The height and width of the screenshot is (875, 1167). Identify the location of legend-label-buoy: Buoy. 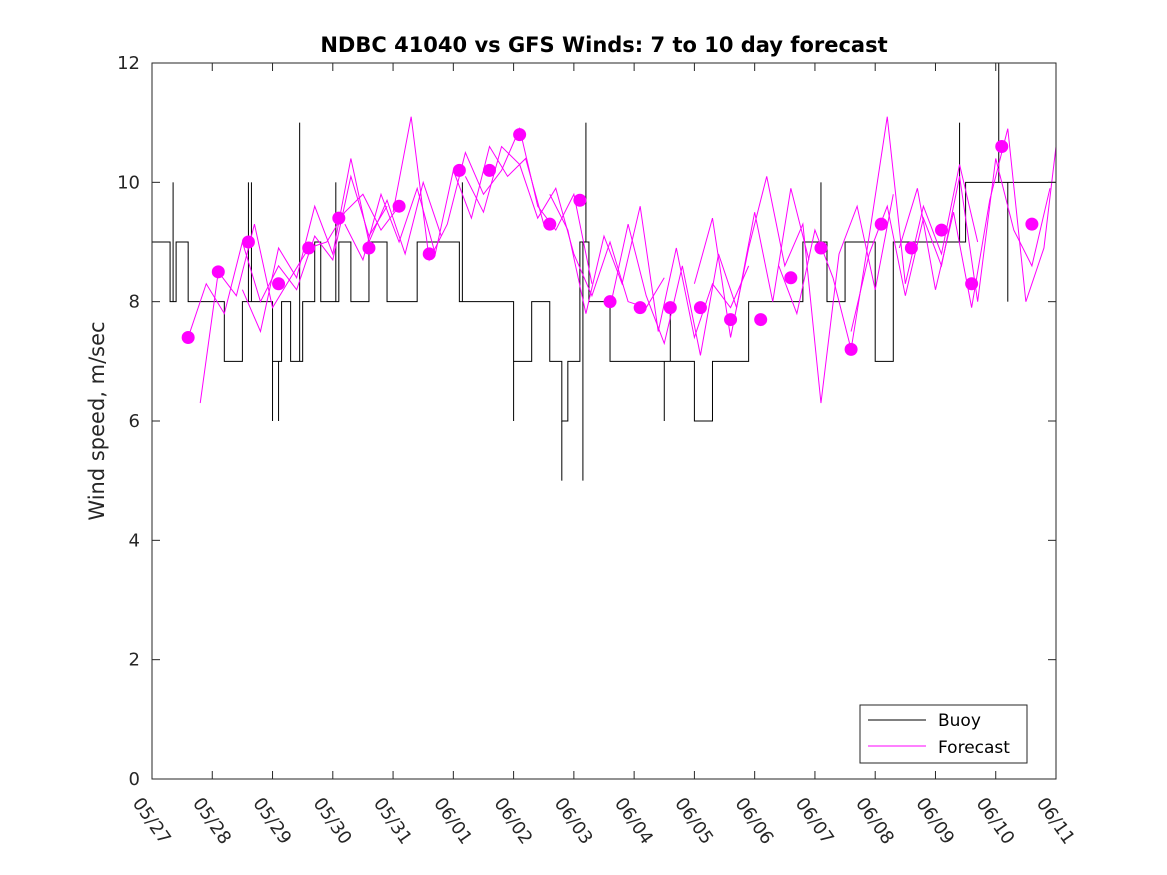
(959, 721).